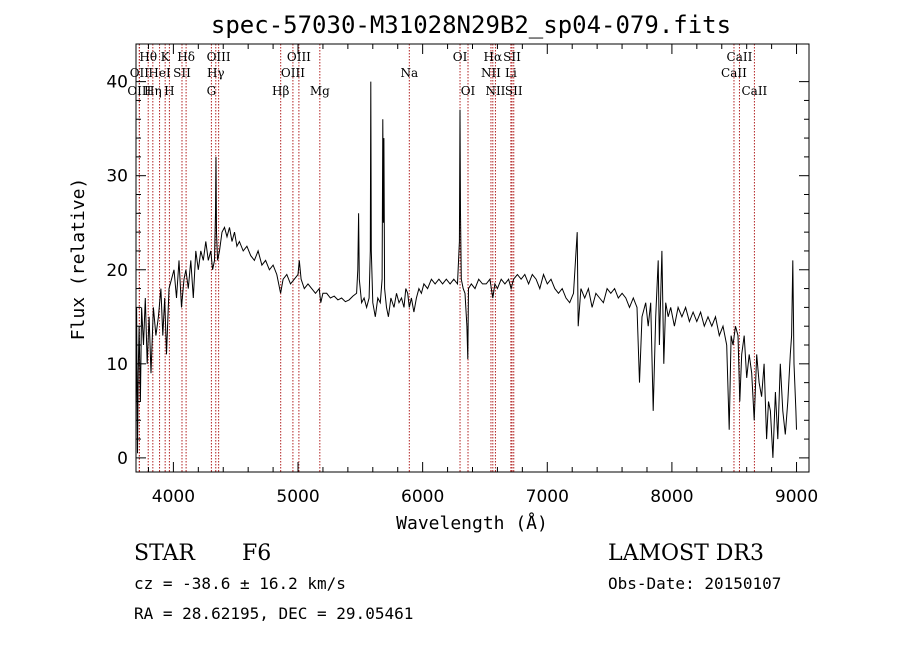 Image resolution: width=900 pixels, height=649 pixels. Describe the element at coordinates (117, 83) in the screenshot. I see `y-tick-label: 40` at that location.